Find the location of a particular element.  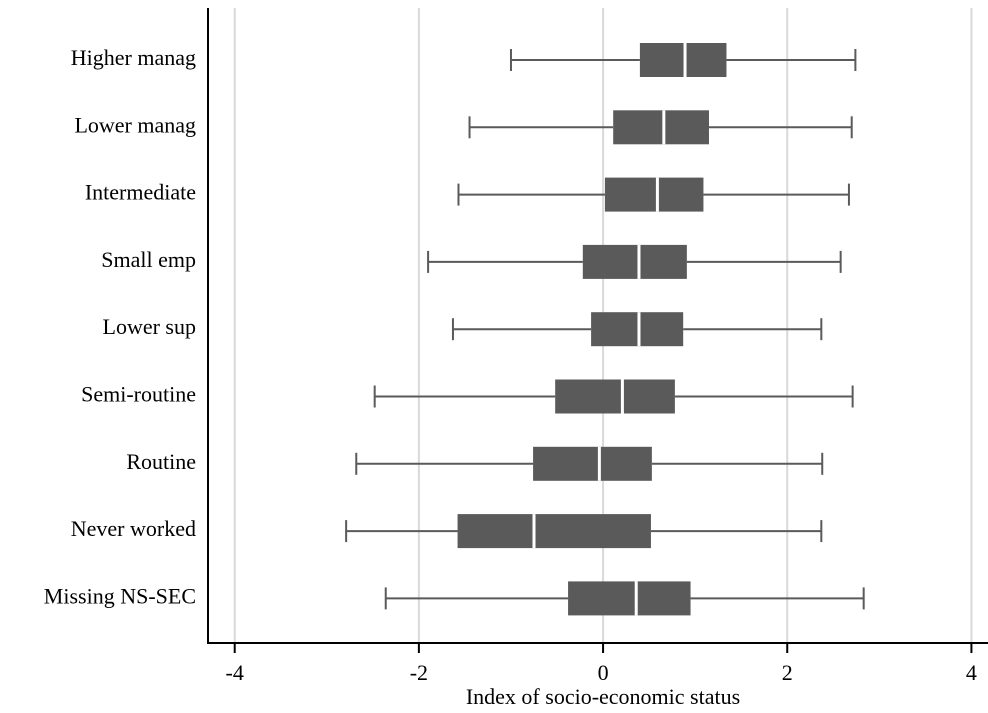

x-tick-label: -4 is located at coordinates (235, 672).